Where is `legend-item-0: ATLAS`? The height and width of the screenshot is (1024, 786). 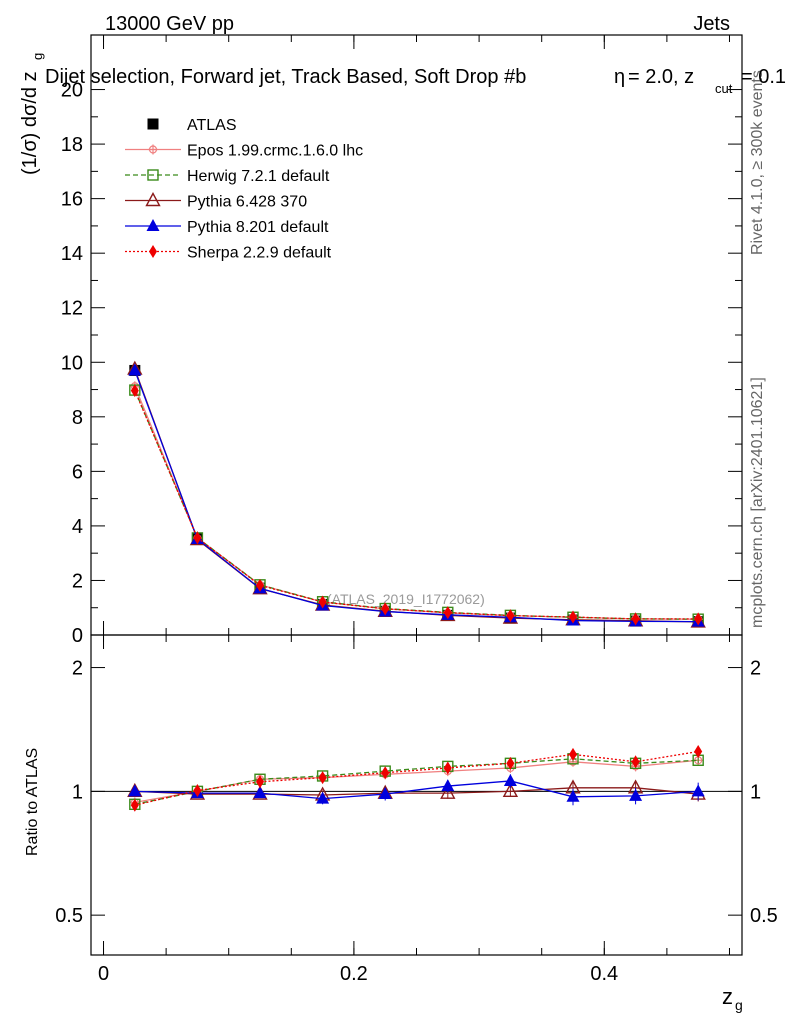
legend-item-0: ATLAS is located at coordinates (192, 125).